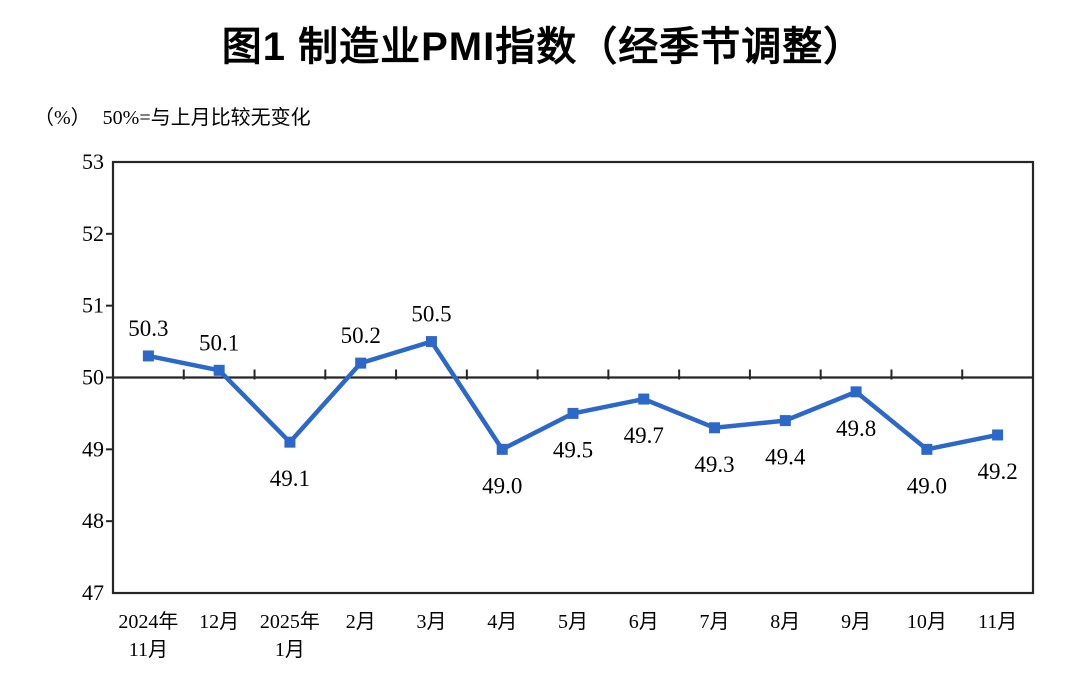 This screenshot has height=692, width=1086. What do you see at coordinates (93, 233) in the screenshot?
I see `y-axis-label: 52` at bounding box center [93, 233].